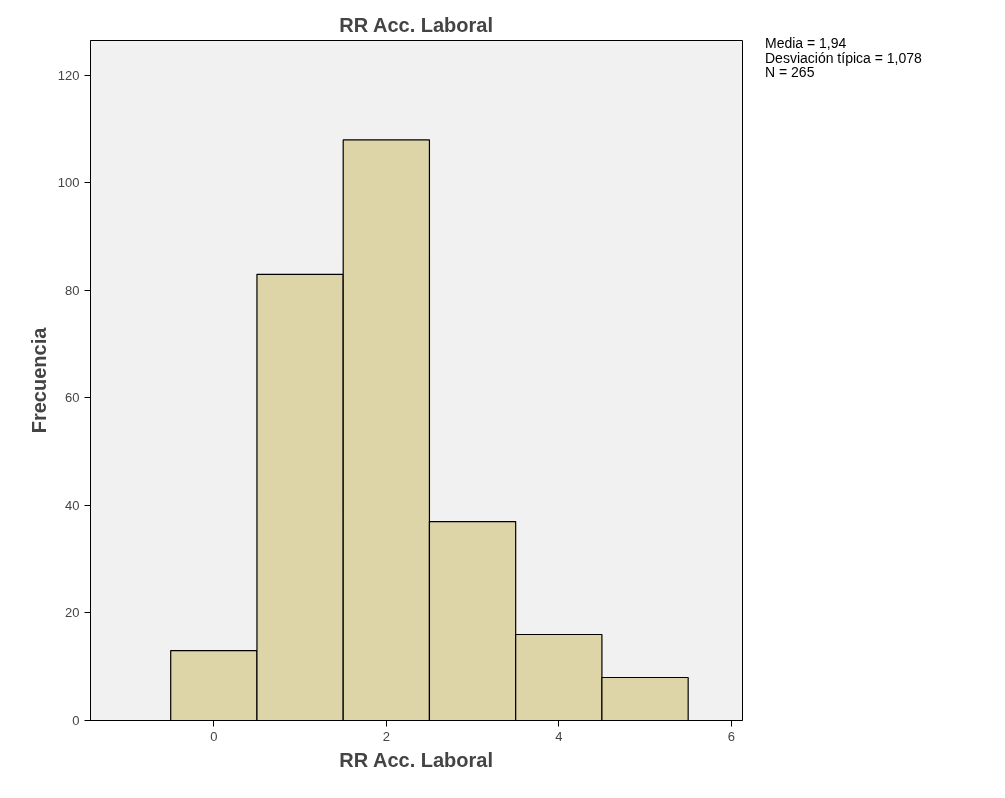 This screenshot has height=798, width=1005. What do you see at coordinates (386, 736) in the screenshot?
I see `x-tick-label: 2` at bounding box center [386, 736].